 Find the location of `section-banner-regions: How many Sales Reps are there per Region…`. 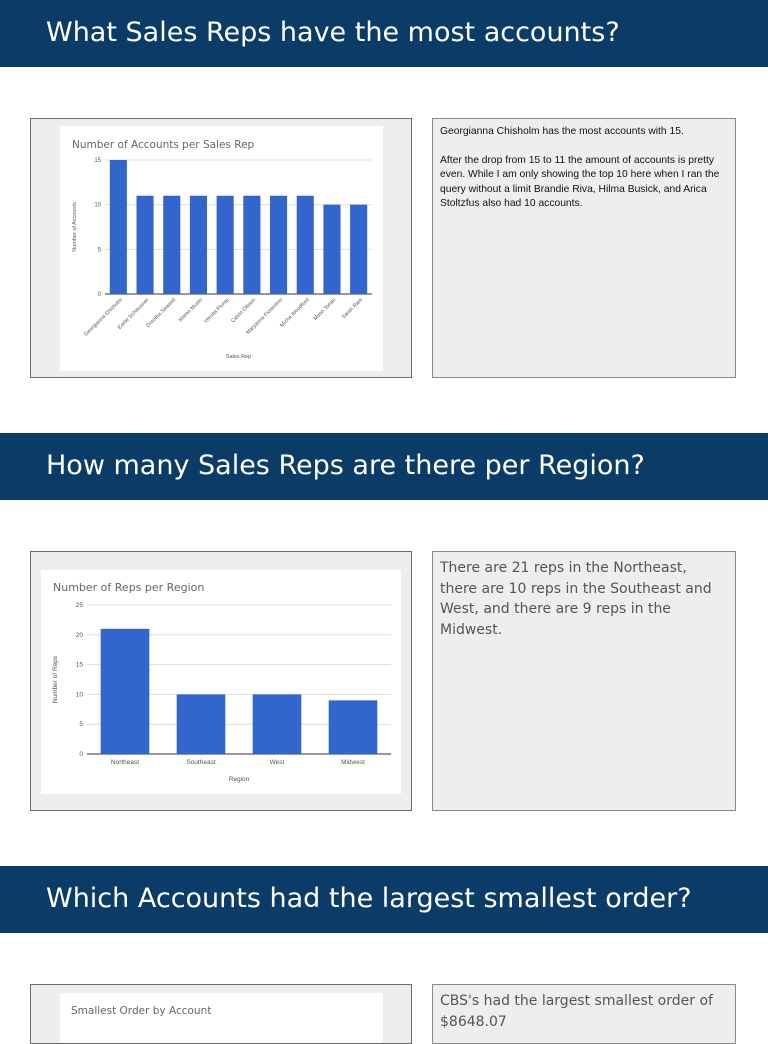

section-banner-regions: How many Sales Reps are there per Region… is located at coordinates (384, 466).